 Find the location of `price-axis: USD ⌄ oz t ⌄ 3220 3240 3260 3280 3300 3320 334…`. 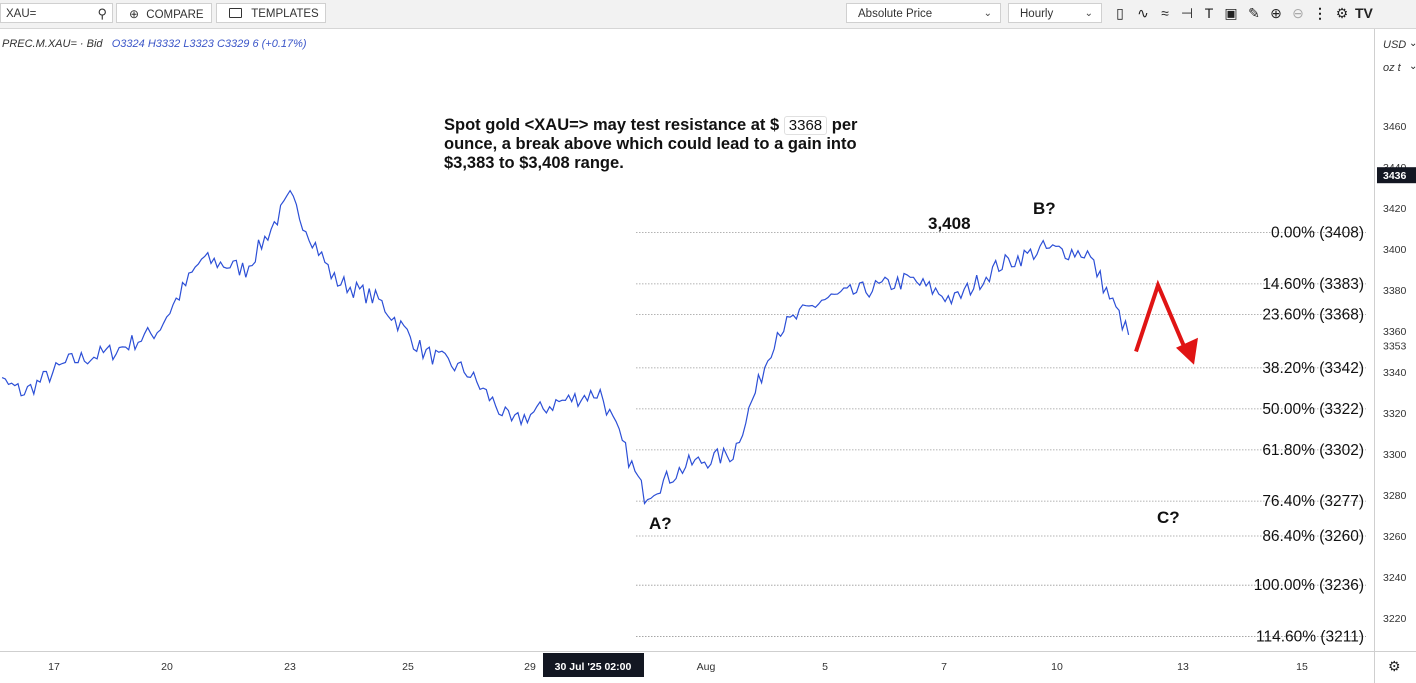

price-axis: USD ⌄ oz t ⌄ 3220 3240 3260 3280 3300 3320 334… is located at coordinates (1395, 340).